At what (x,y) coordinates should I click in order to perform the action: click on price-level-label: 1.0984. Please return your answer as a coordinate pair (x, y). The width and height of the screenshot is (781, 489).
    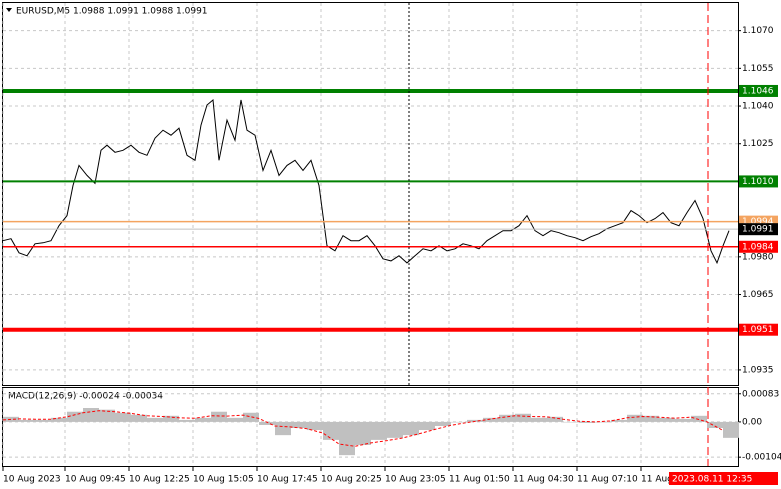
    Looking at the image, I should click on (758, 247).